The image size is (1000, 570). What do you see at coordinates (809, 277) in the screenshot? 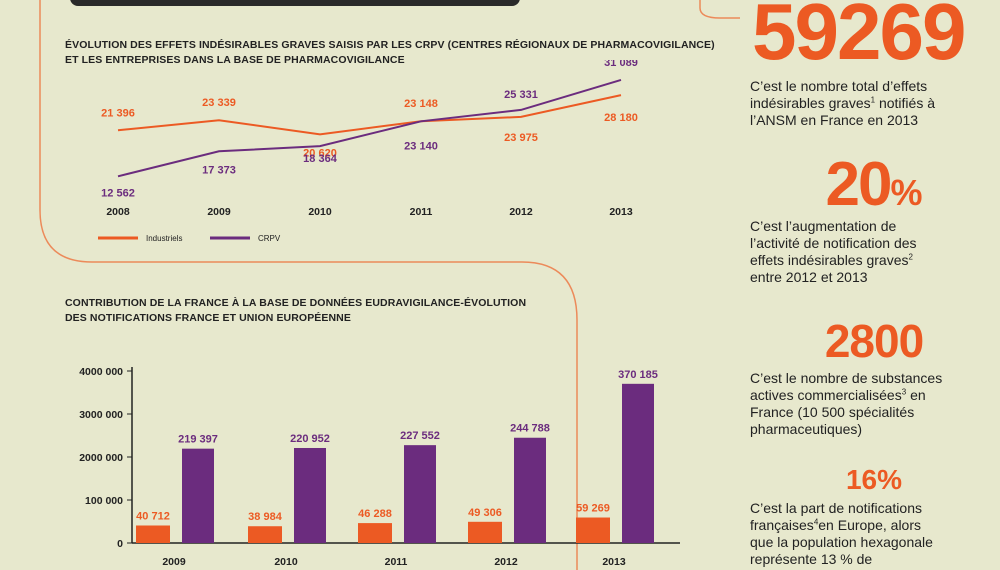
I see `stat-increase-line: entre 2012 et 2013` at bounding box center [809, 277].